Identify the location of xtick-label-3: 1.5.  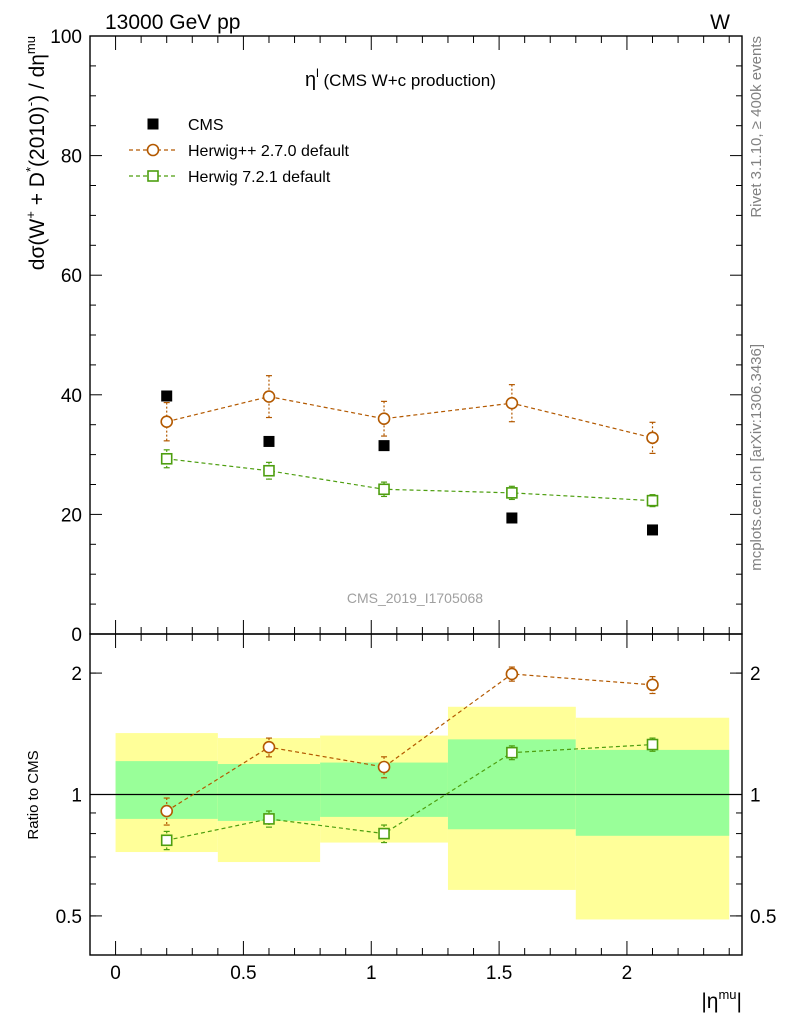
(499, 973).